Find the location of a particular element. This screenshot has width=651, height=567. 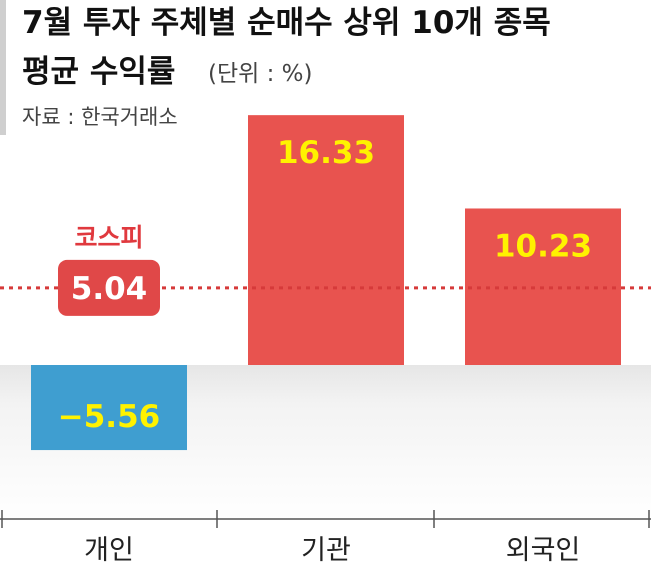

title-accent-bar is located at coordinates (3, 67).